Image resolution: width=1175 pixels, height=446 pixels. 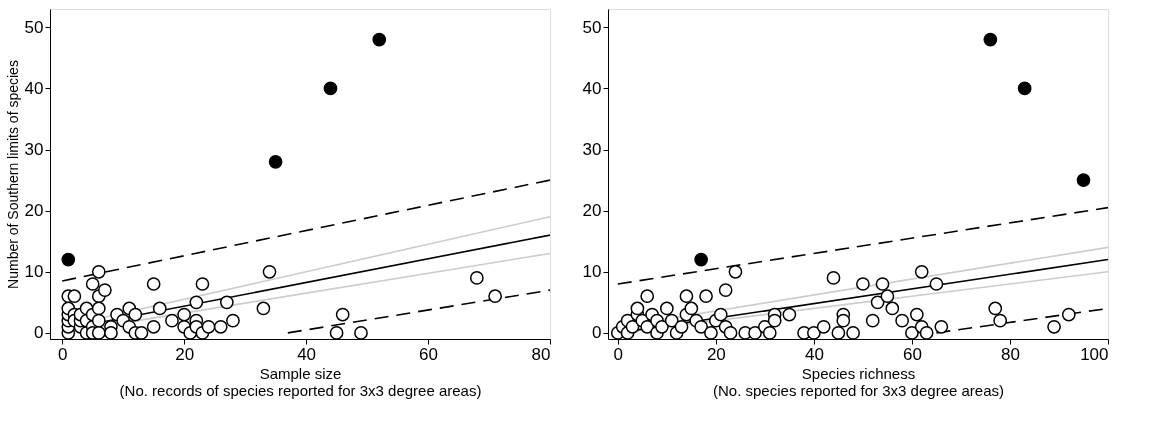 What do you see at coordinates (12, 174) in the screenshot?
I see `y-axis-title: Number of Southern limits of species` at bounding box center [12, 174].